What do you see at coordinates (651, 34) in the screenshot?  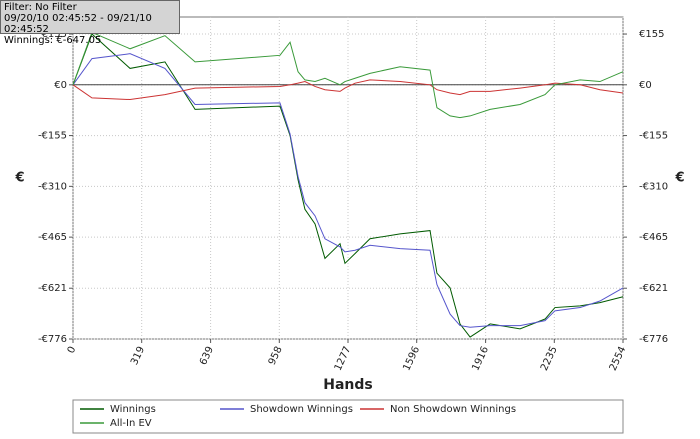 I see `y2-tick-label: €155` at bounding box center [651, 34].